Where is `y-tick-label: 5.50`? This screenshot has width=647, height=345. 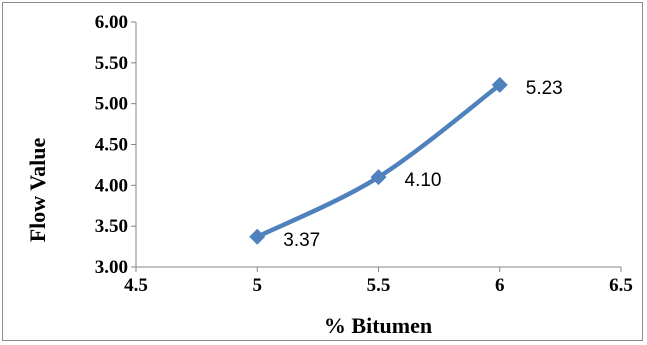 y-tick-label: 5.50 is located at coordinates (111, 63).